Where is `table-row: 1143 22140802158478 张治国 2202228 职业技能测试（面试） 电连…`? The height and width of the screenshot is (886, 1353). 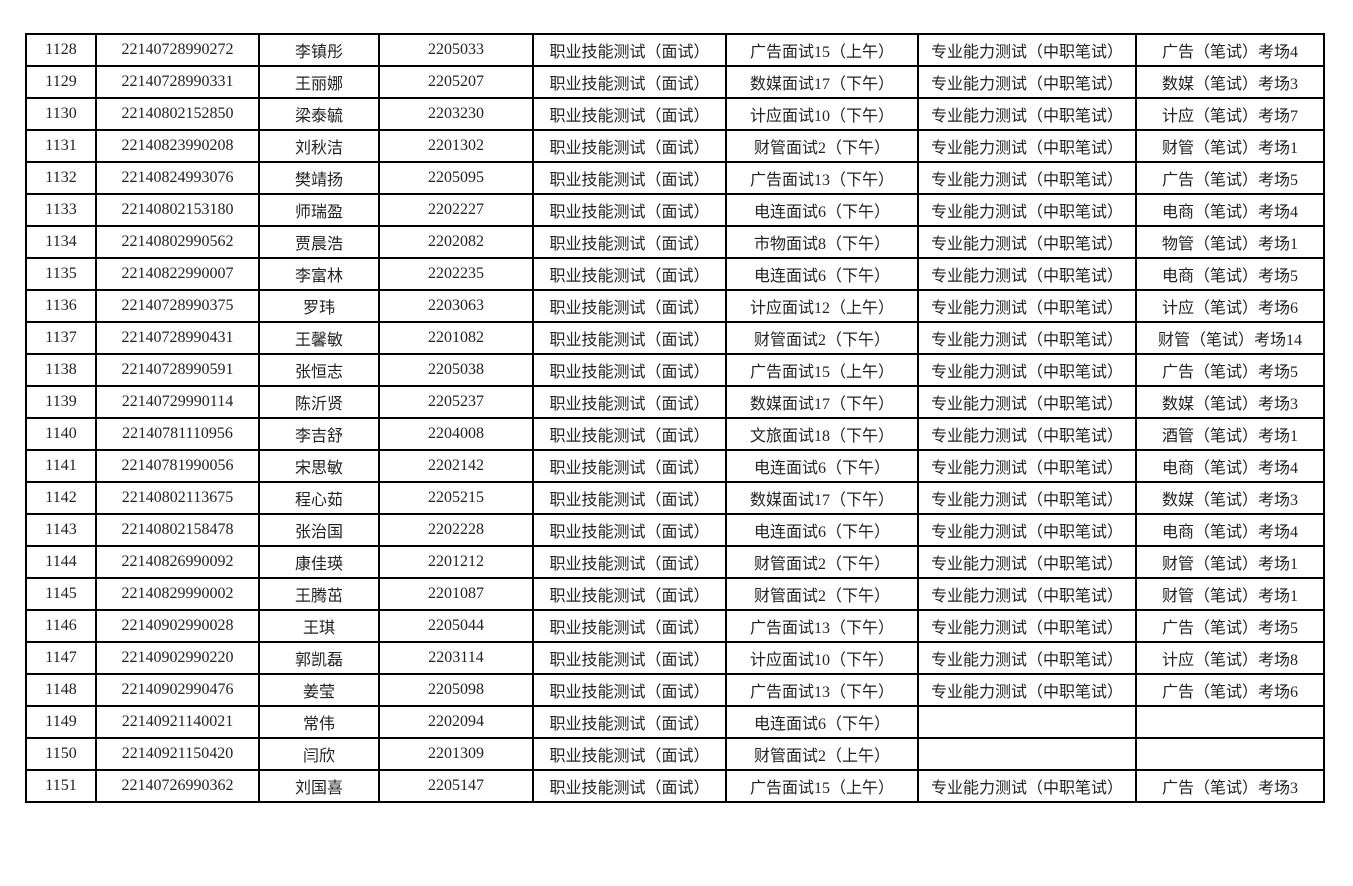
table-row: 1143 22140802158478 张治国 2202228 职业技能测试（面试） 电连… is located at coordinates (675, 530).